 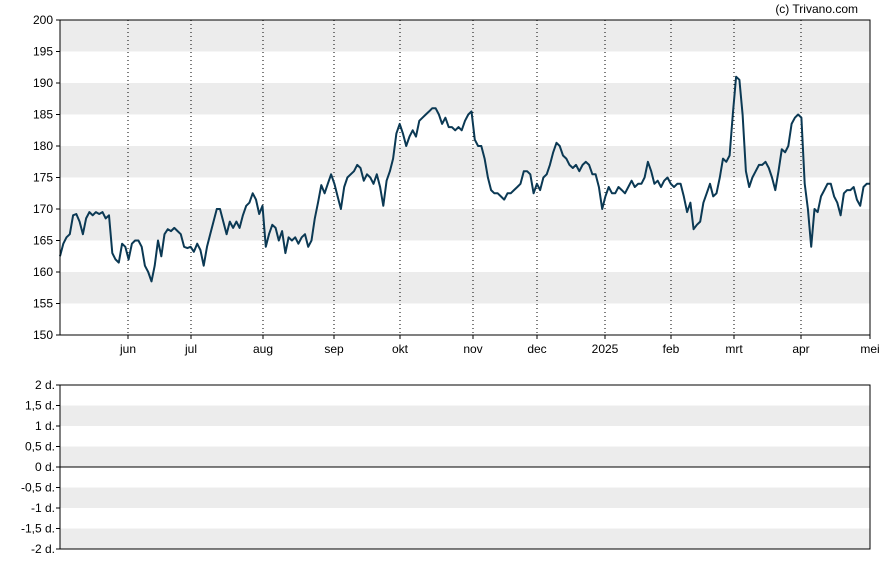 I want to click on x-tick-label: nov, so click(x=472, y=349).